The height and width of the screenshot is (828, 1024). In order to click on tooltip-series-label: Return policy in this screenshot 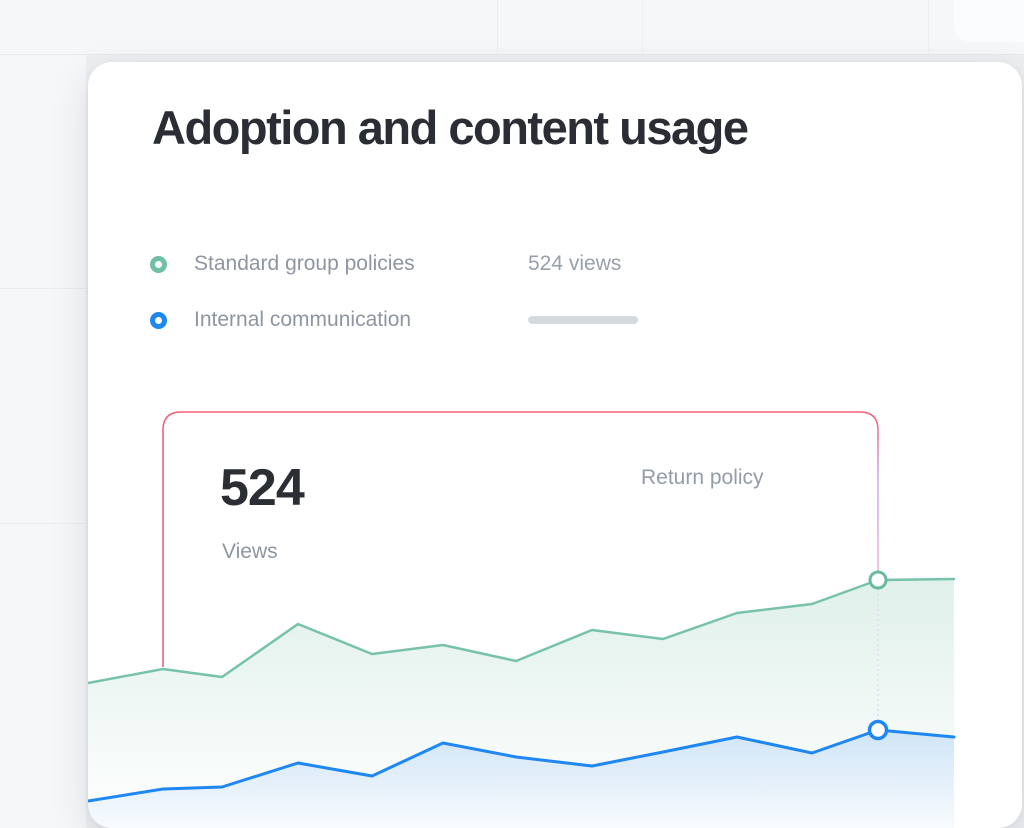, I will do `click(702, 477)`.